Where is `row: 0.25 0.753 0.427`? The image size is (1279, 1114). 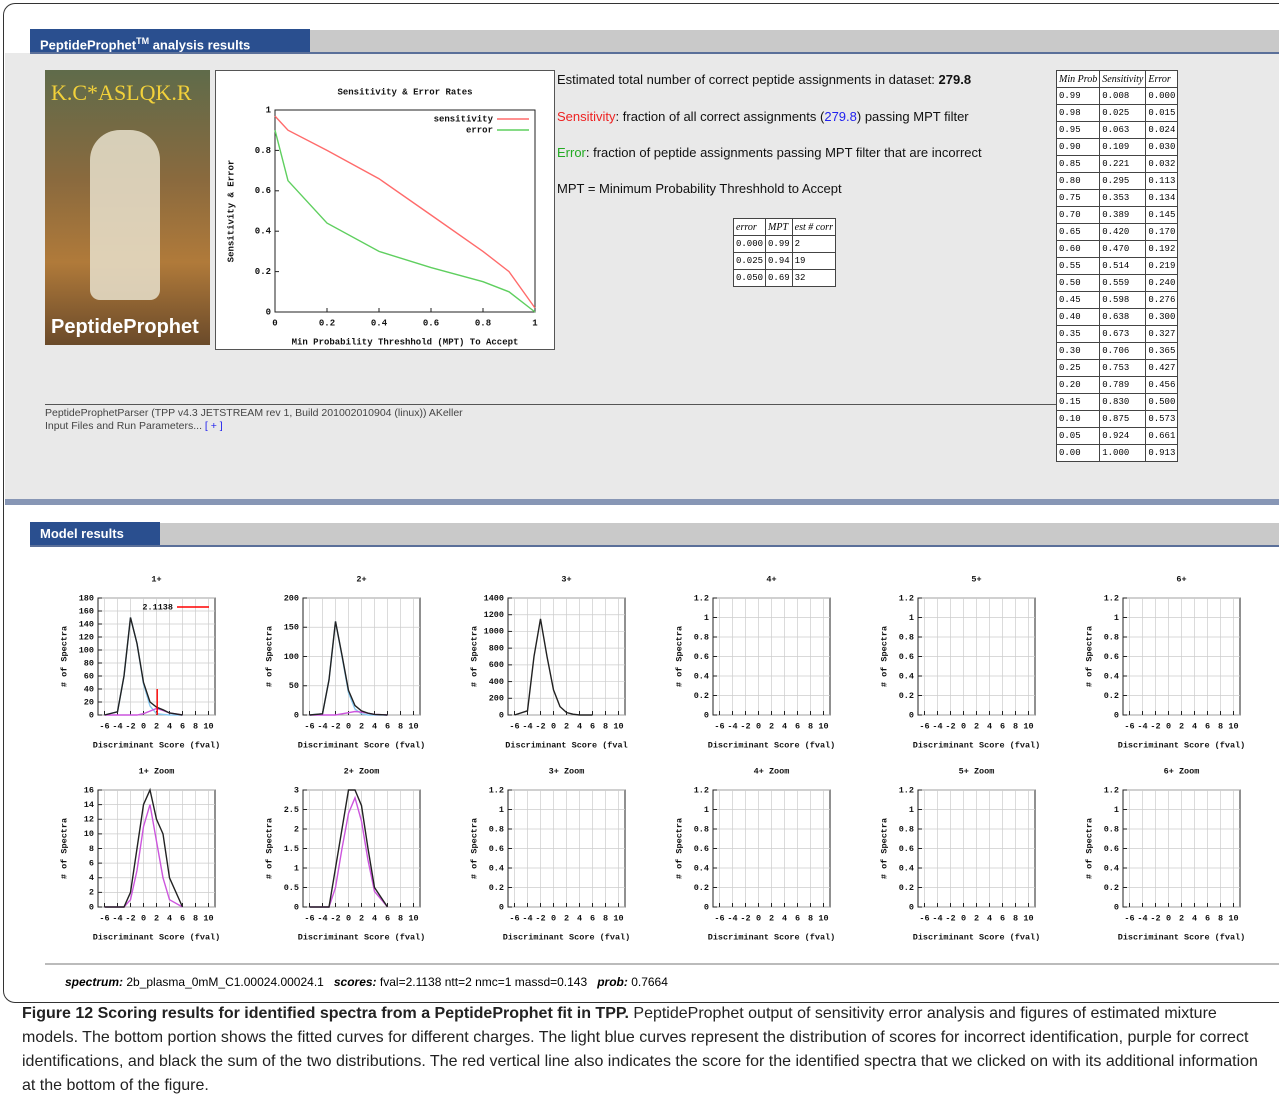
row: 0.25 0.753 0.427 is located at coordinates (1117, 368).